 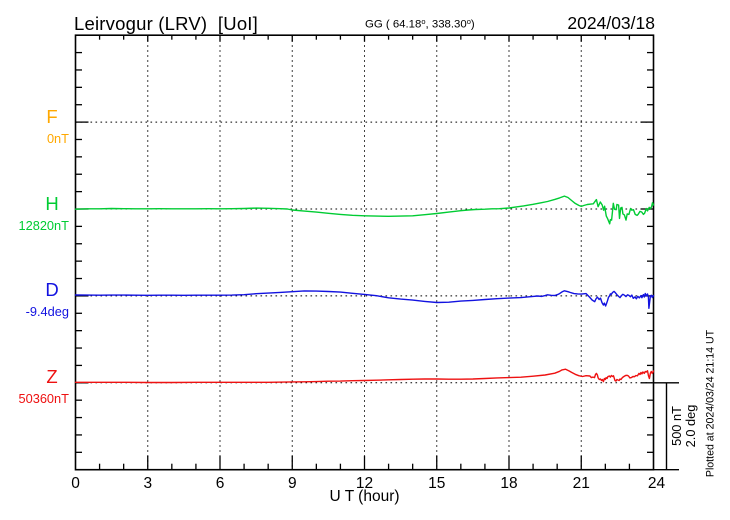 I want to click on trace-letter-H: H, so click(x=52, y=203).